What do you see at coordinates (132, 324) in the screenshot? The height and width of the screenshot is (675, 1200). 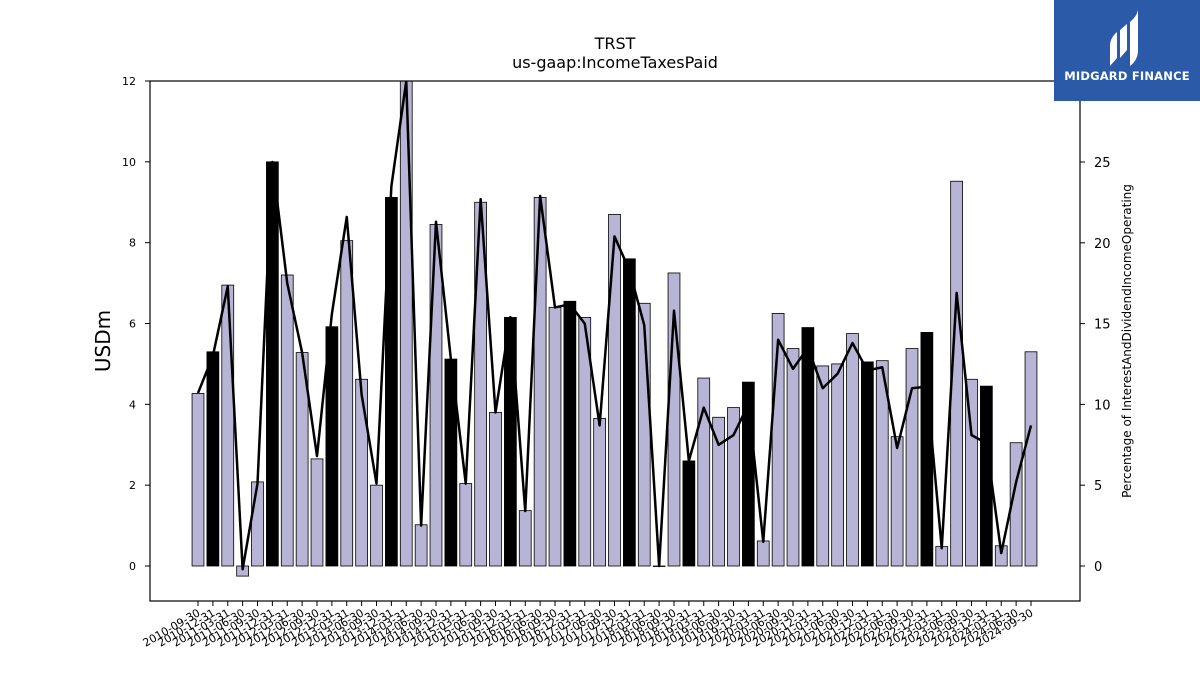 I see `y-tick-label: 6` at bounding box center [132, 324].